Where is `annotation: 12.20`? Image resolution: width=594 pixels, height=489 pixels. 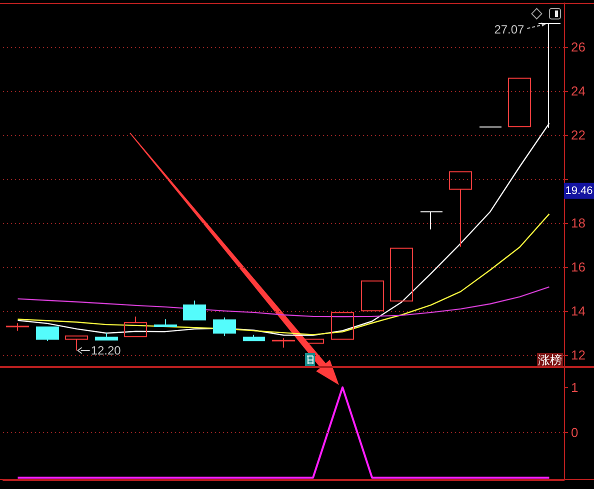
annotation: 12.20 is located at coordinates (106, 351).